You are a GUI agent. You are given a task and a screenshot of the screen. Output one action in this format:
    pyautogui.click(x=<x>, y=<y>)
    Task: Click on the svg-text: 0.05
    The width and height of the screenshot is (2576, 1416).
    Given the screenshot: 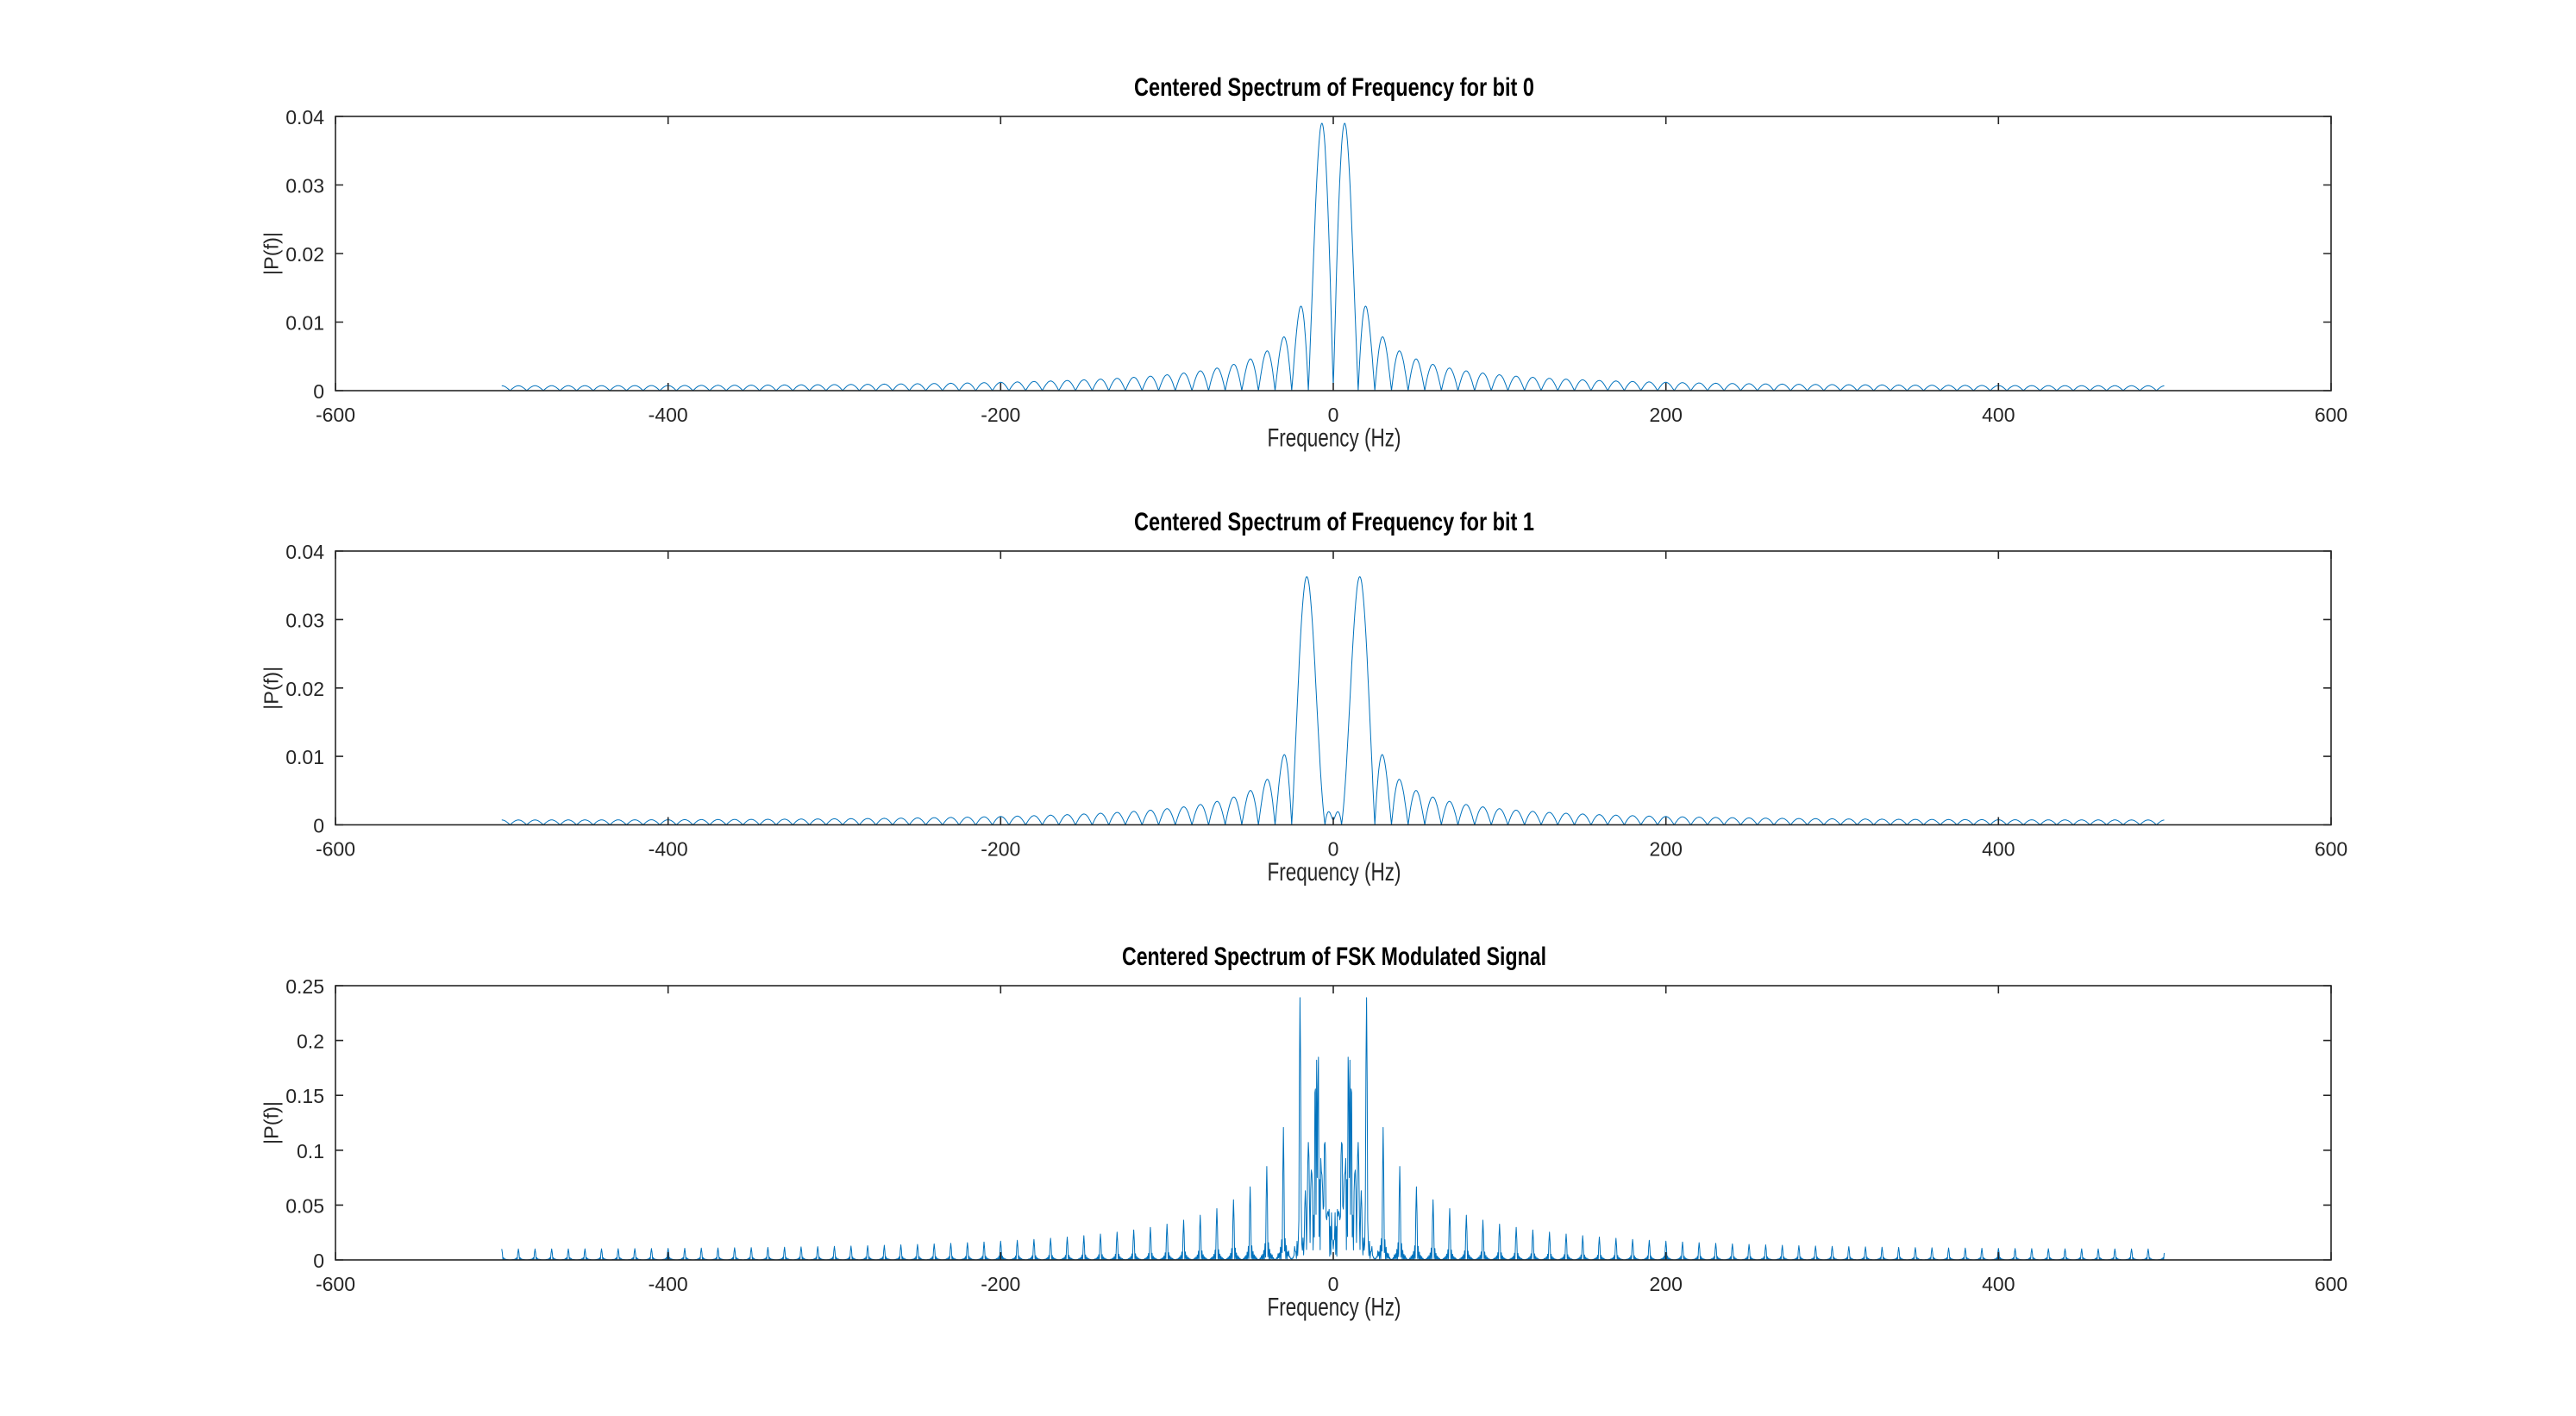 What is the action you would take?
    pyautogui.click(x=304, y=1205)
    